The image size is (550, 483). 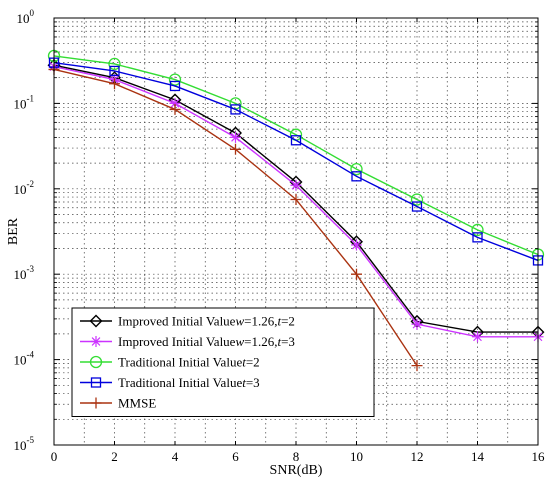 I want to click on legend-item: Traditional Initial Valuet=3, so click(x=170, y=382).